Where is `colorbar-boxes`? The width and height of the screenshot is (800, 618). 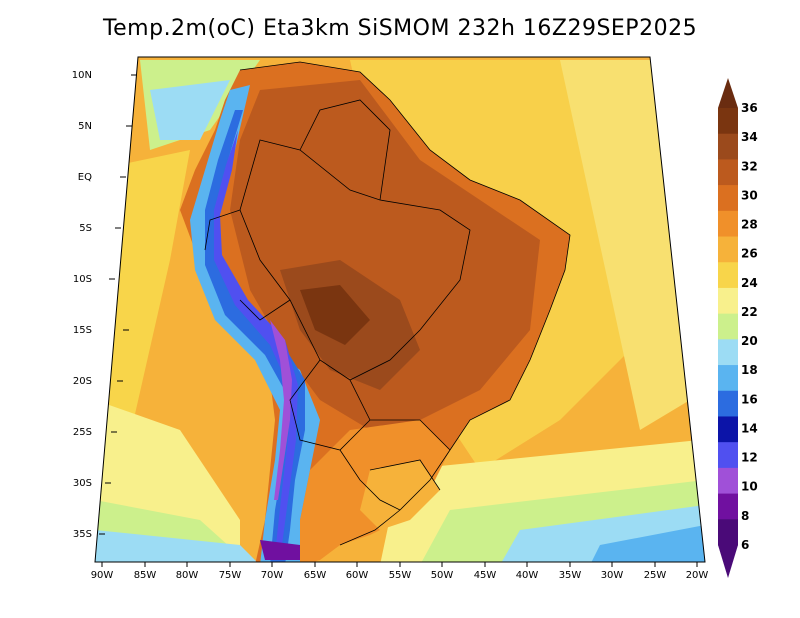 colorbar-boxes is located at coordinates (728, 327).